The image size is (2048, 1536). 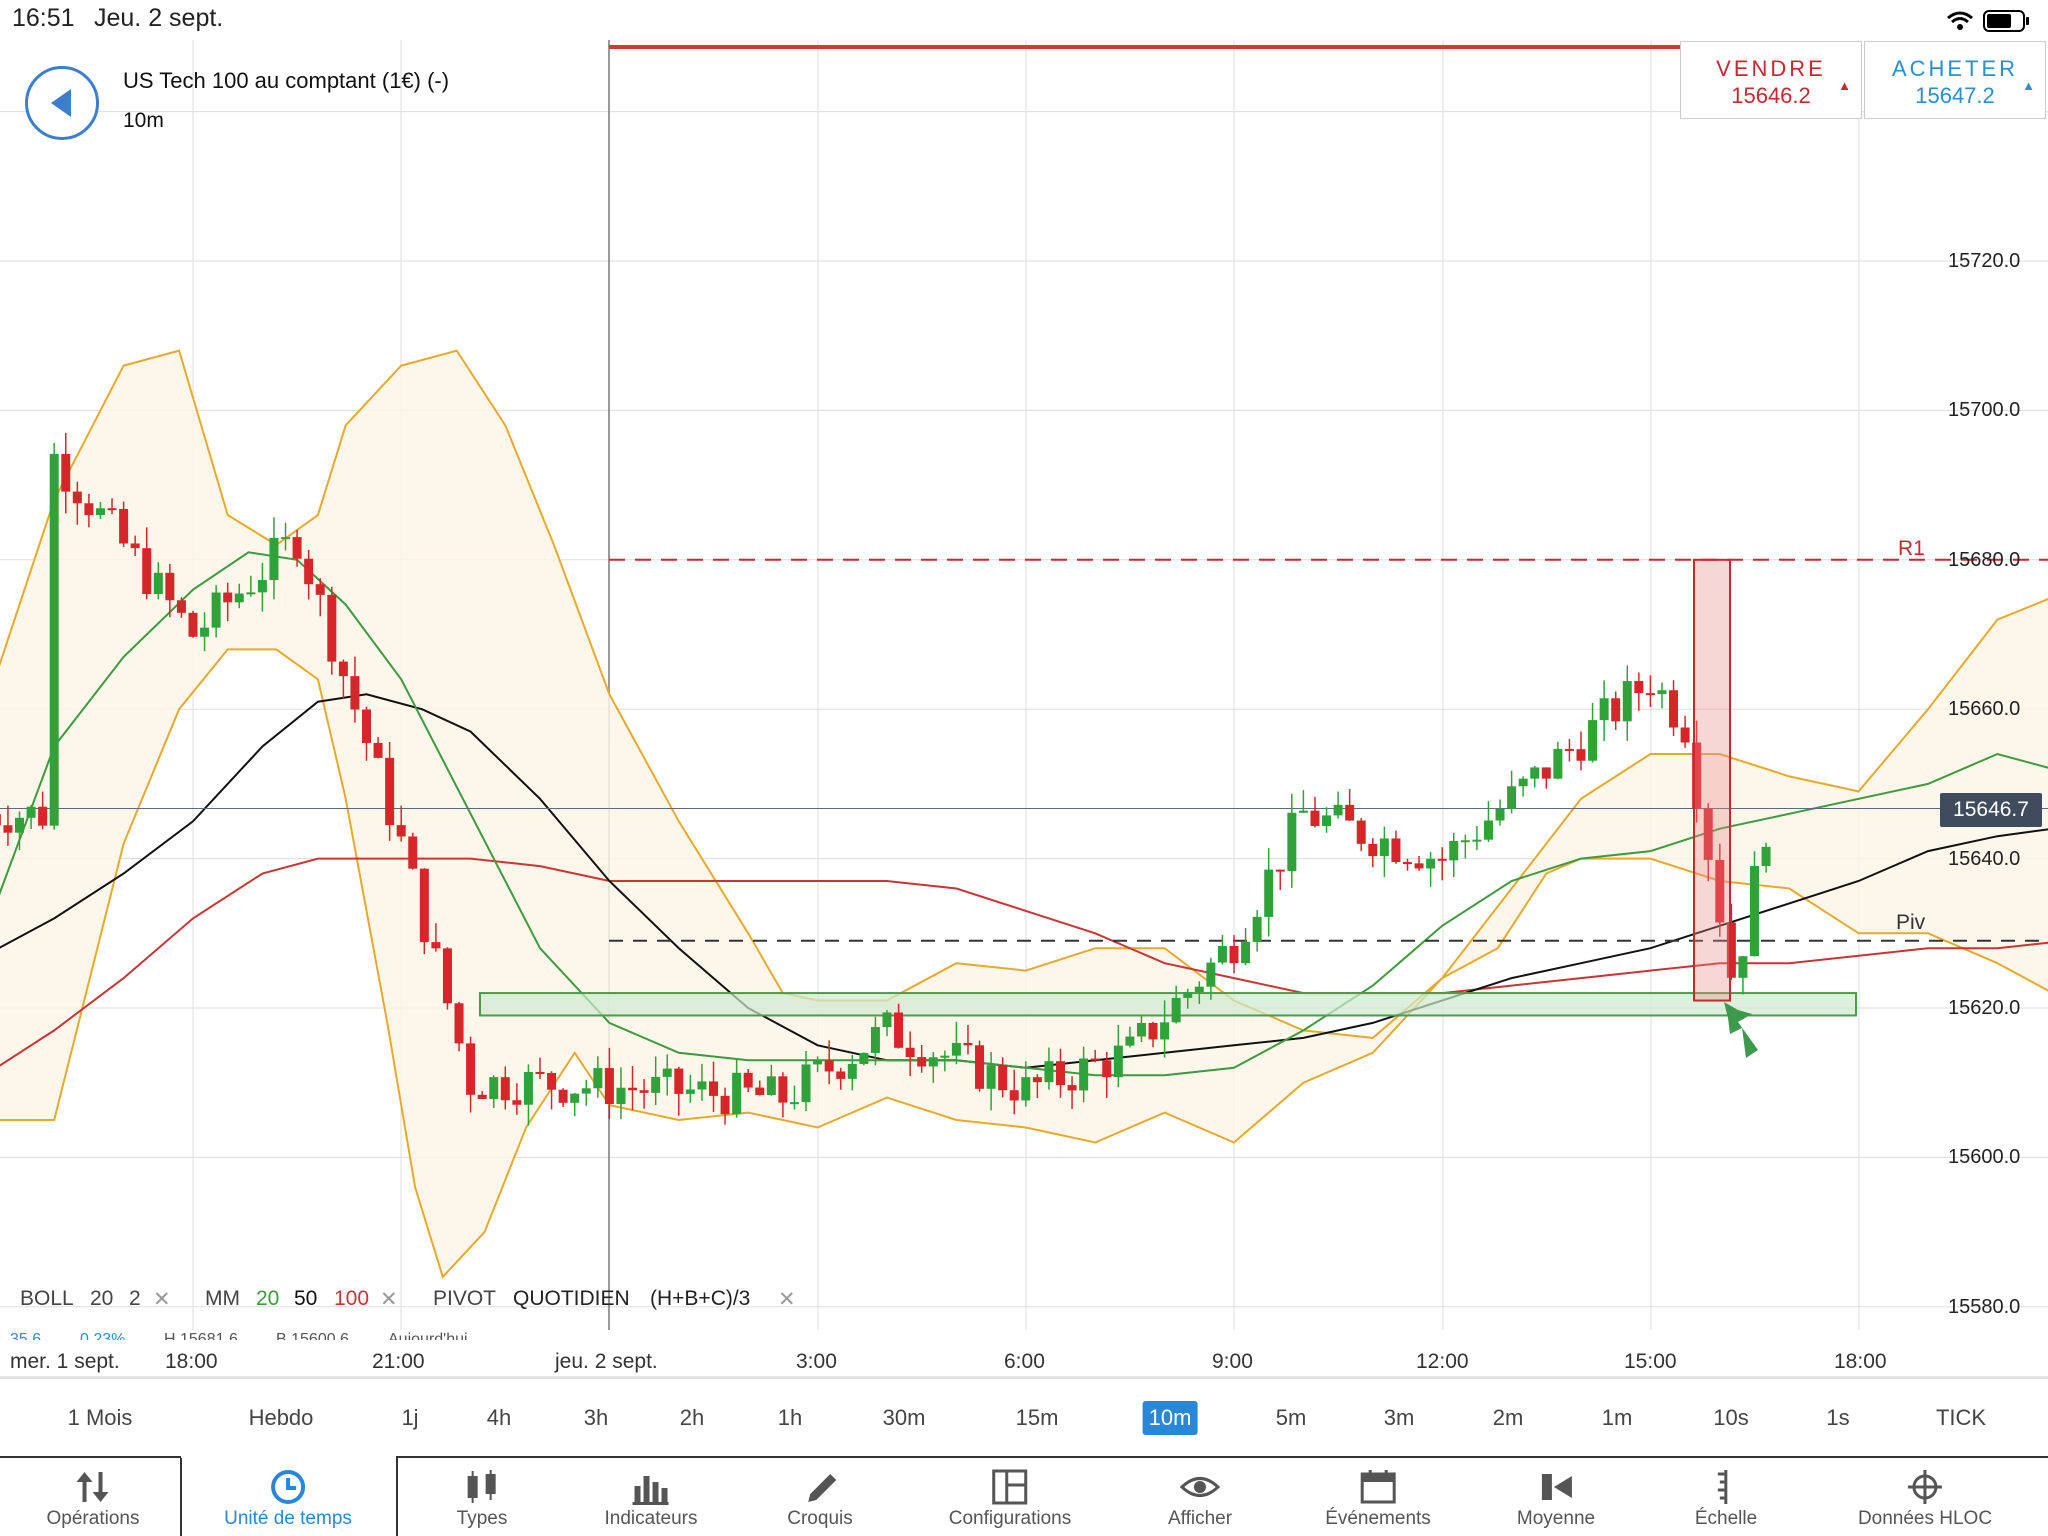 What do you see at coordinates (1925, 1496) in the screenshot?
I see `toolbar-données-hloc: Données HLOC` at bounding box center [1925, 1496].